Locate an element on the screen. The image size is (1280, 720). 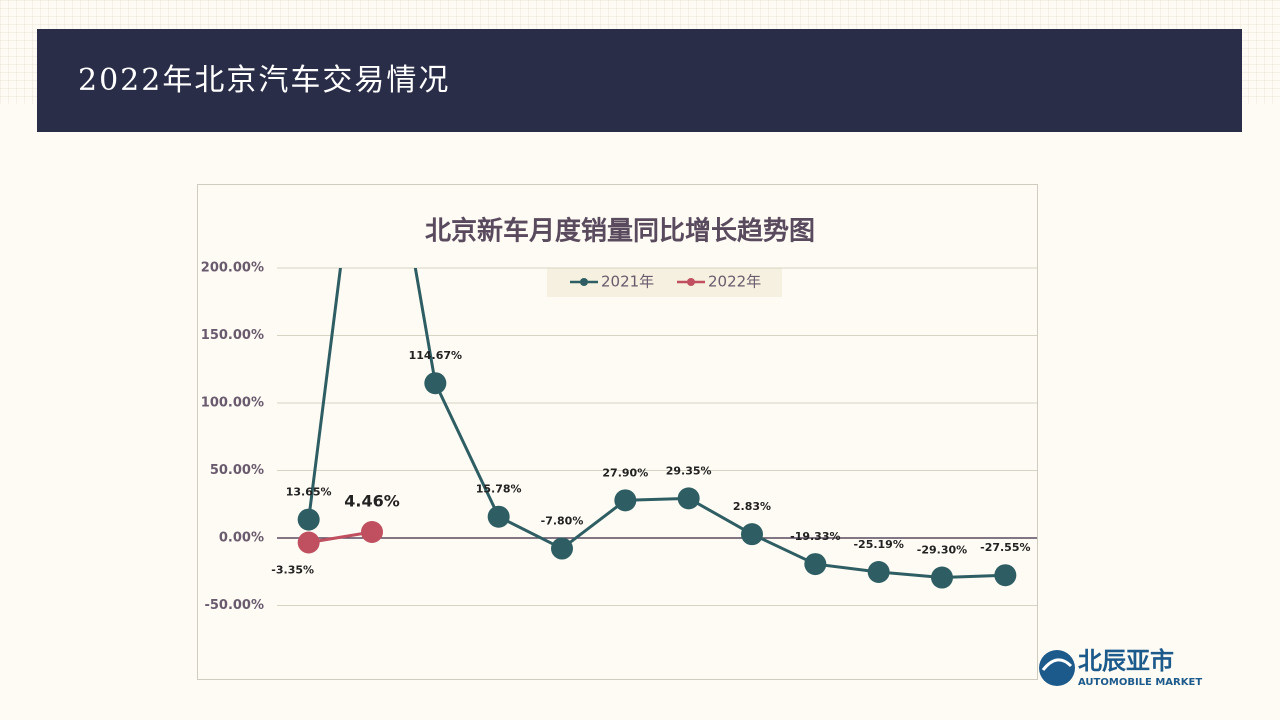
logo-icon-arc is located at coordinates (1057, 664).